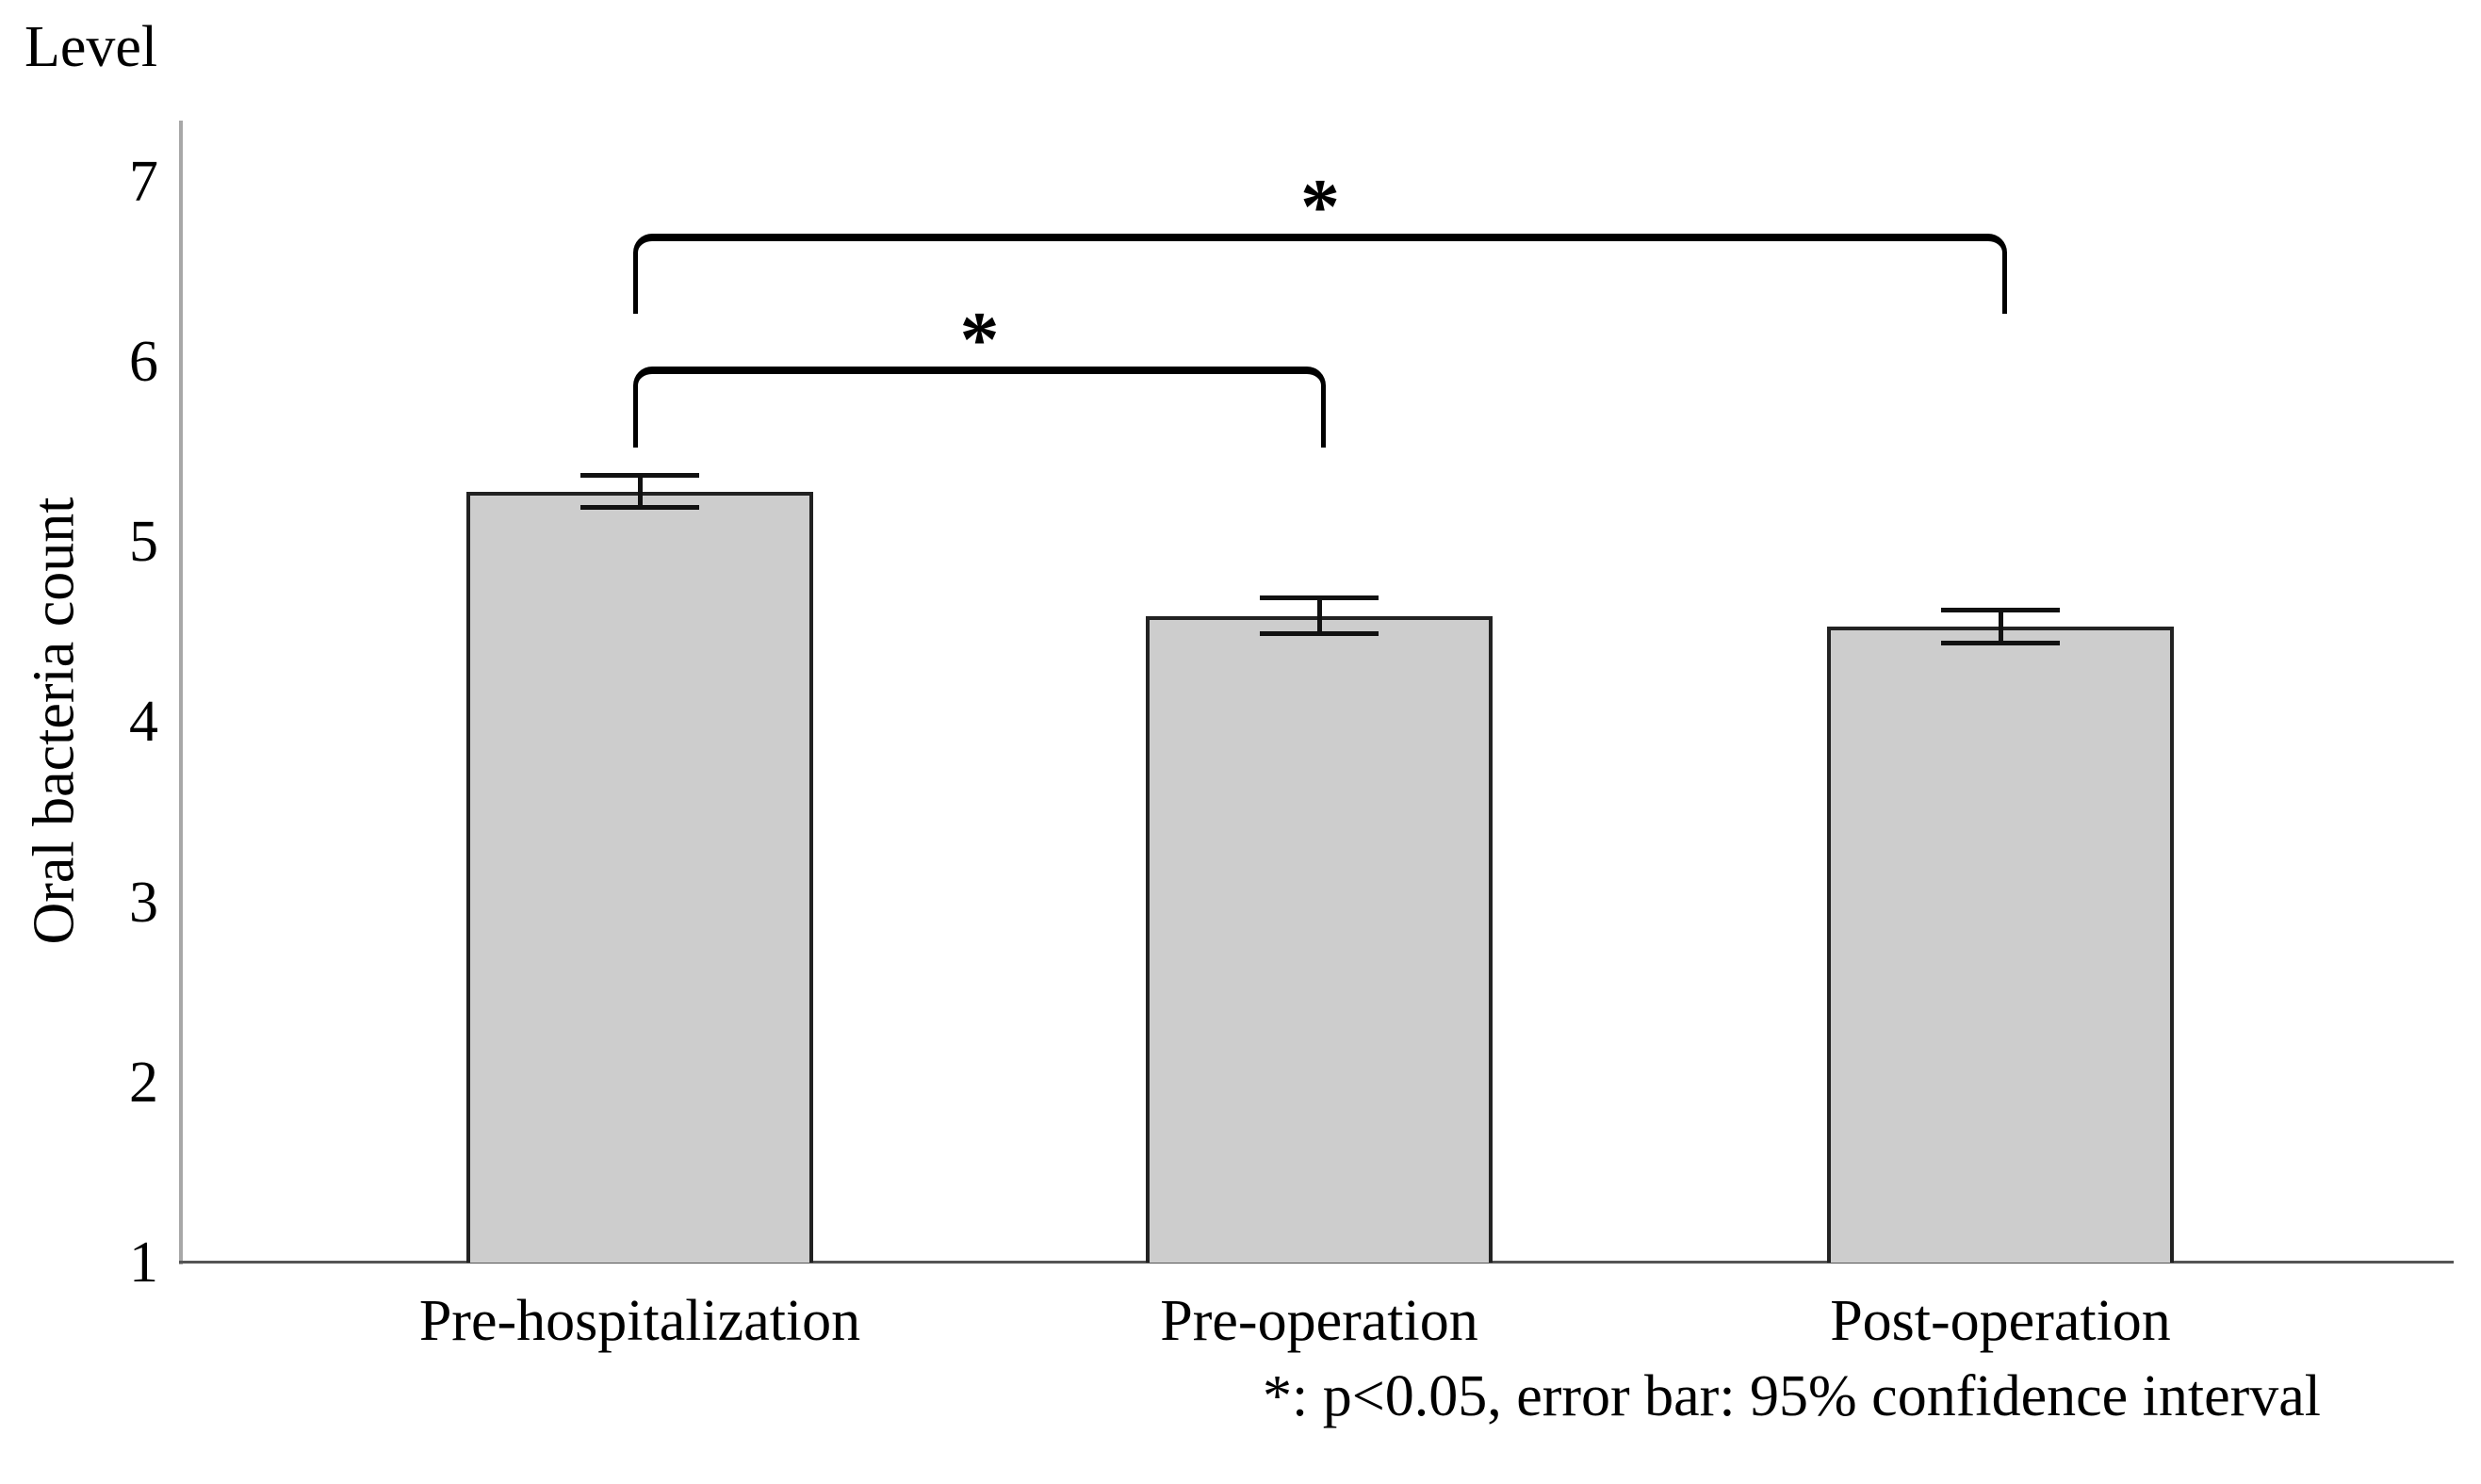 The width and height of the screenshot is (2481, 1484). Describe the element at coordinates (91, 47) in the screenshot. I see `y-axis-unit-label: Level` at that location.